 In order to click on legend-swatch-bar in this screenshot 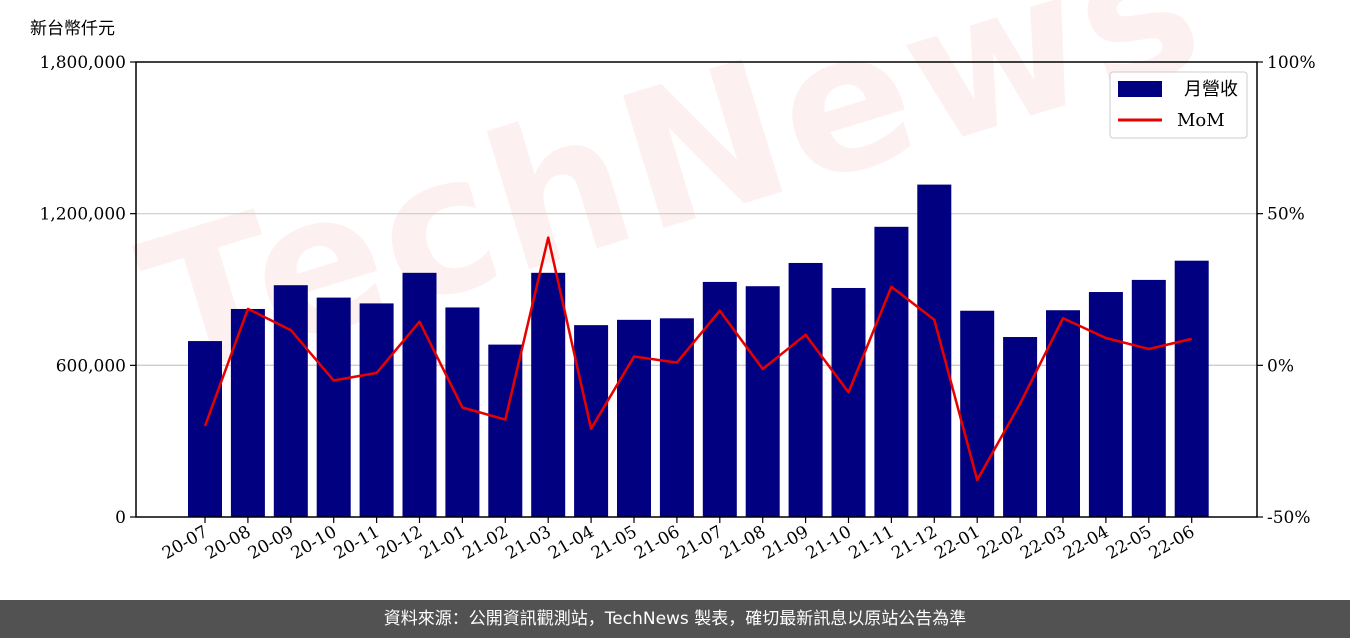, I will do `click(1140, 89)`.